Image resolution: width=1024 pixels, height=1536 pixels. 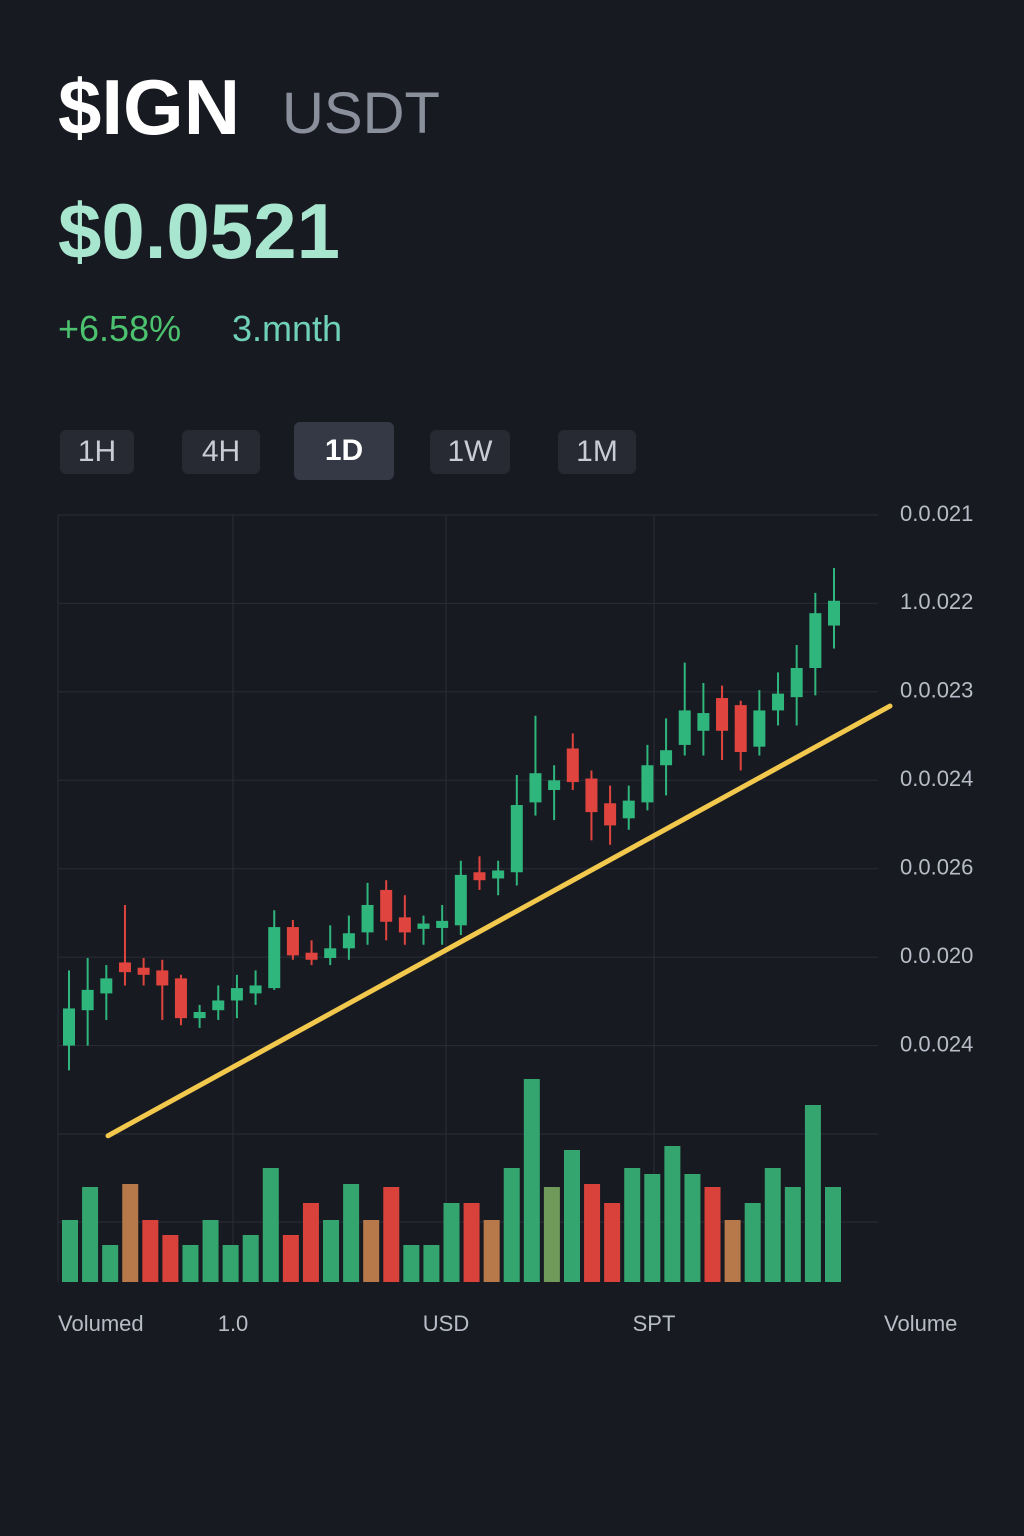 What do you see at coordinates (361, 113) in the screenshot?
I see `quote-currency: USDT` at bounding box center [361, 113].